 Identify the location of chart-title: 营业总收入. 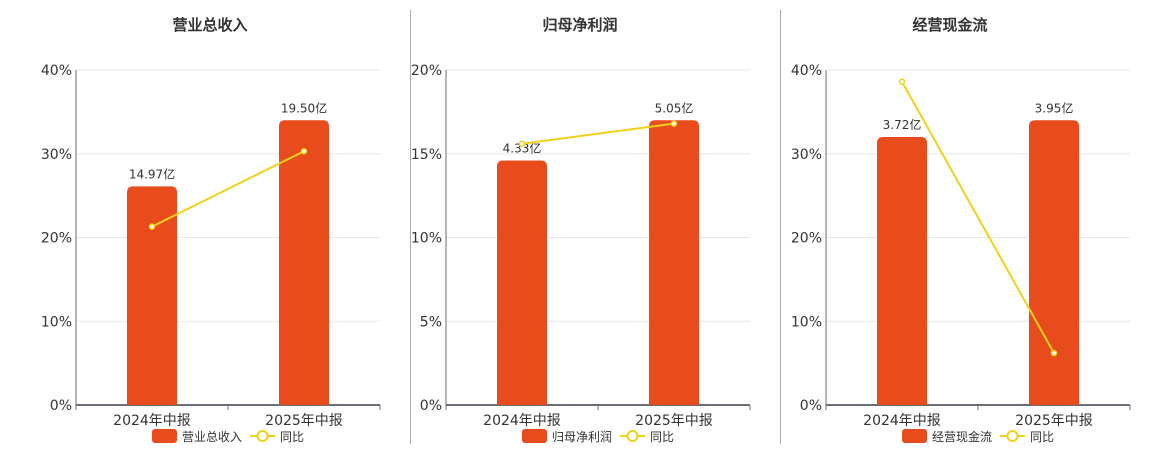
(210, 25).